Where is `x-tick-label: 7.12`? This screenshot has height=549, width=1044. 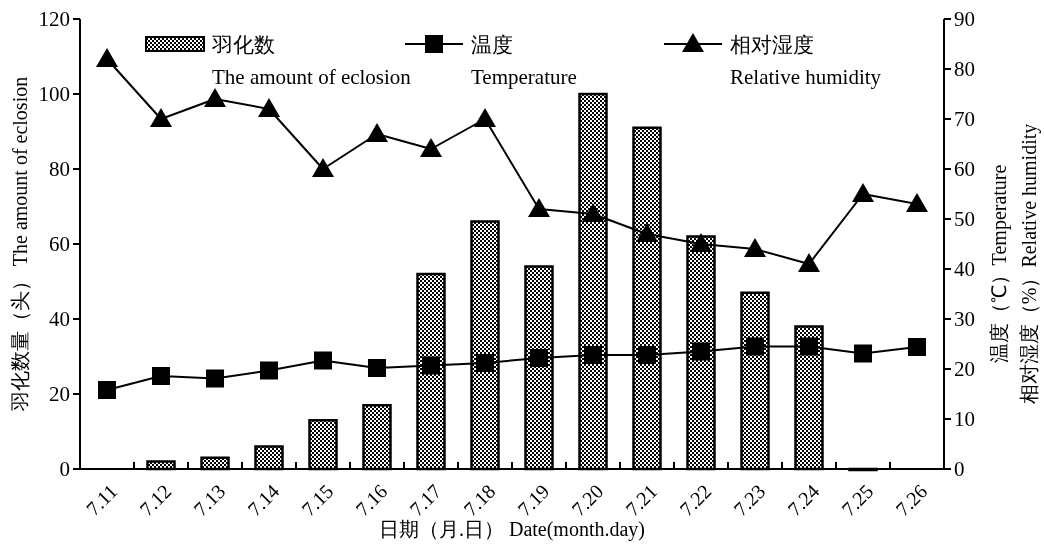 x-tick-label: 7.12 is located at coordinates (155, 500).